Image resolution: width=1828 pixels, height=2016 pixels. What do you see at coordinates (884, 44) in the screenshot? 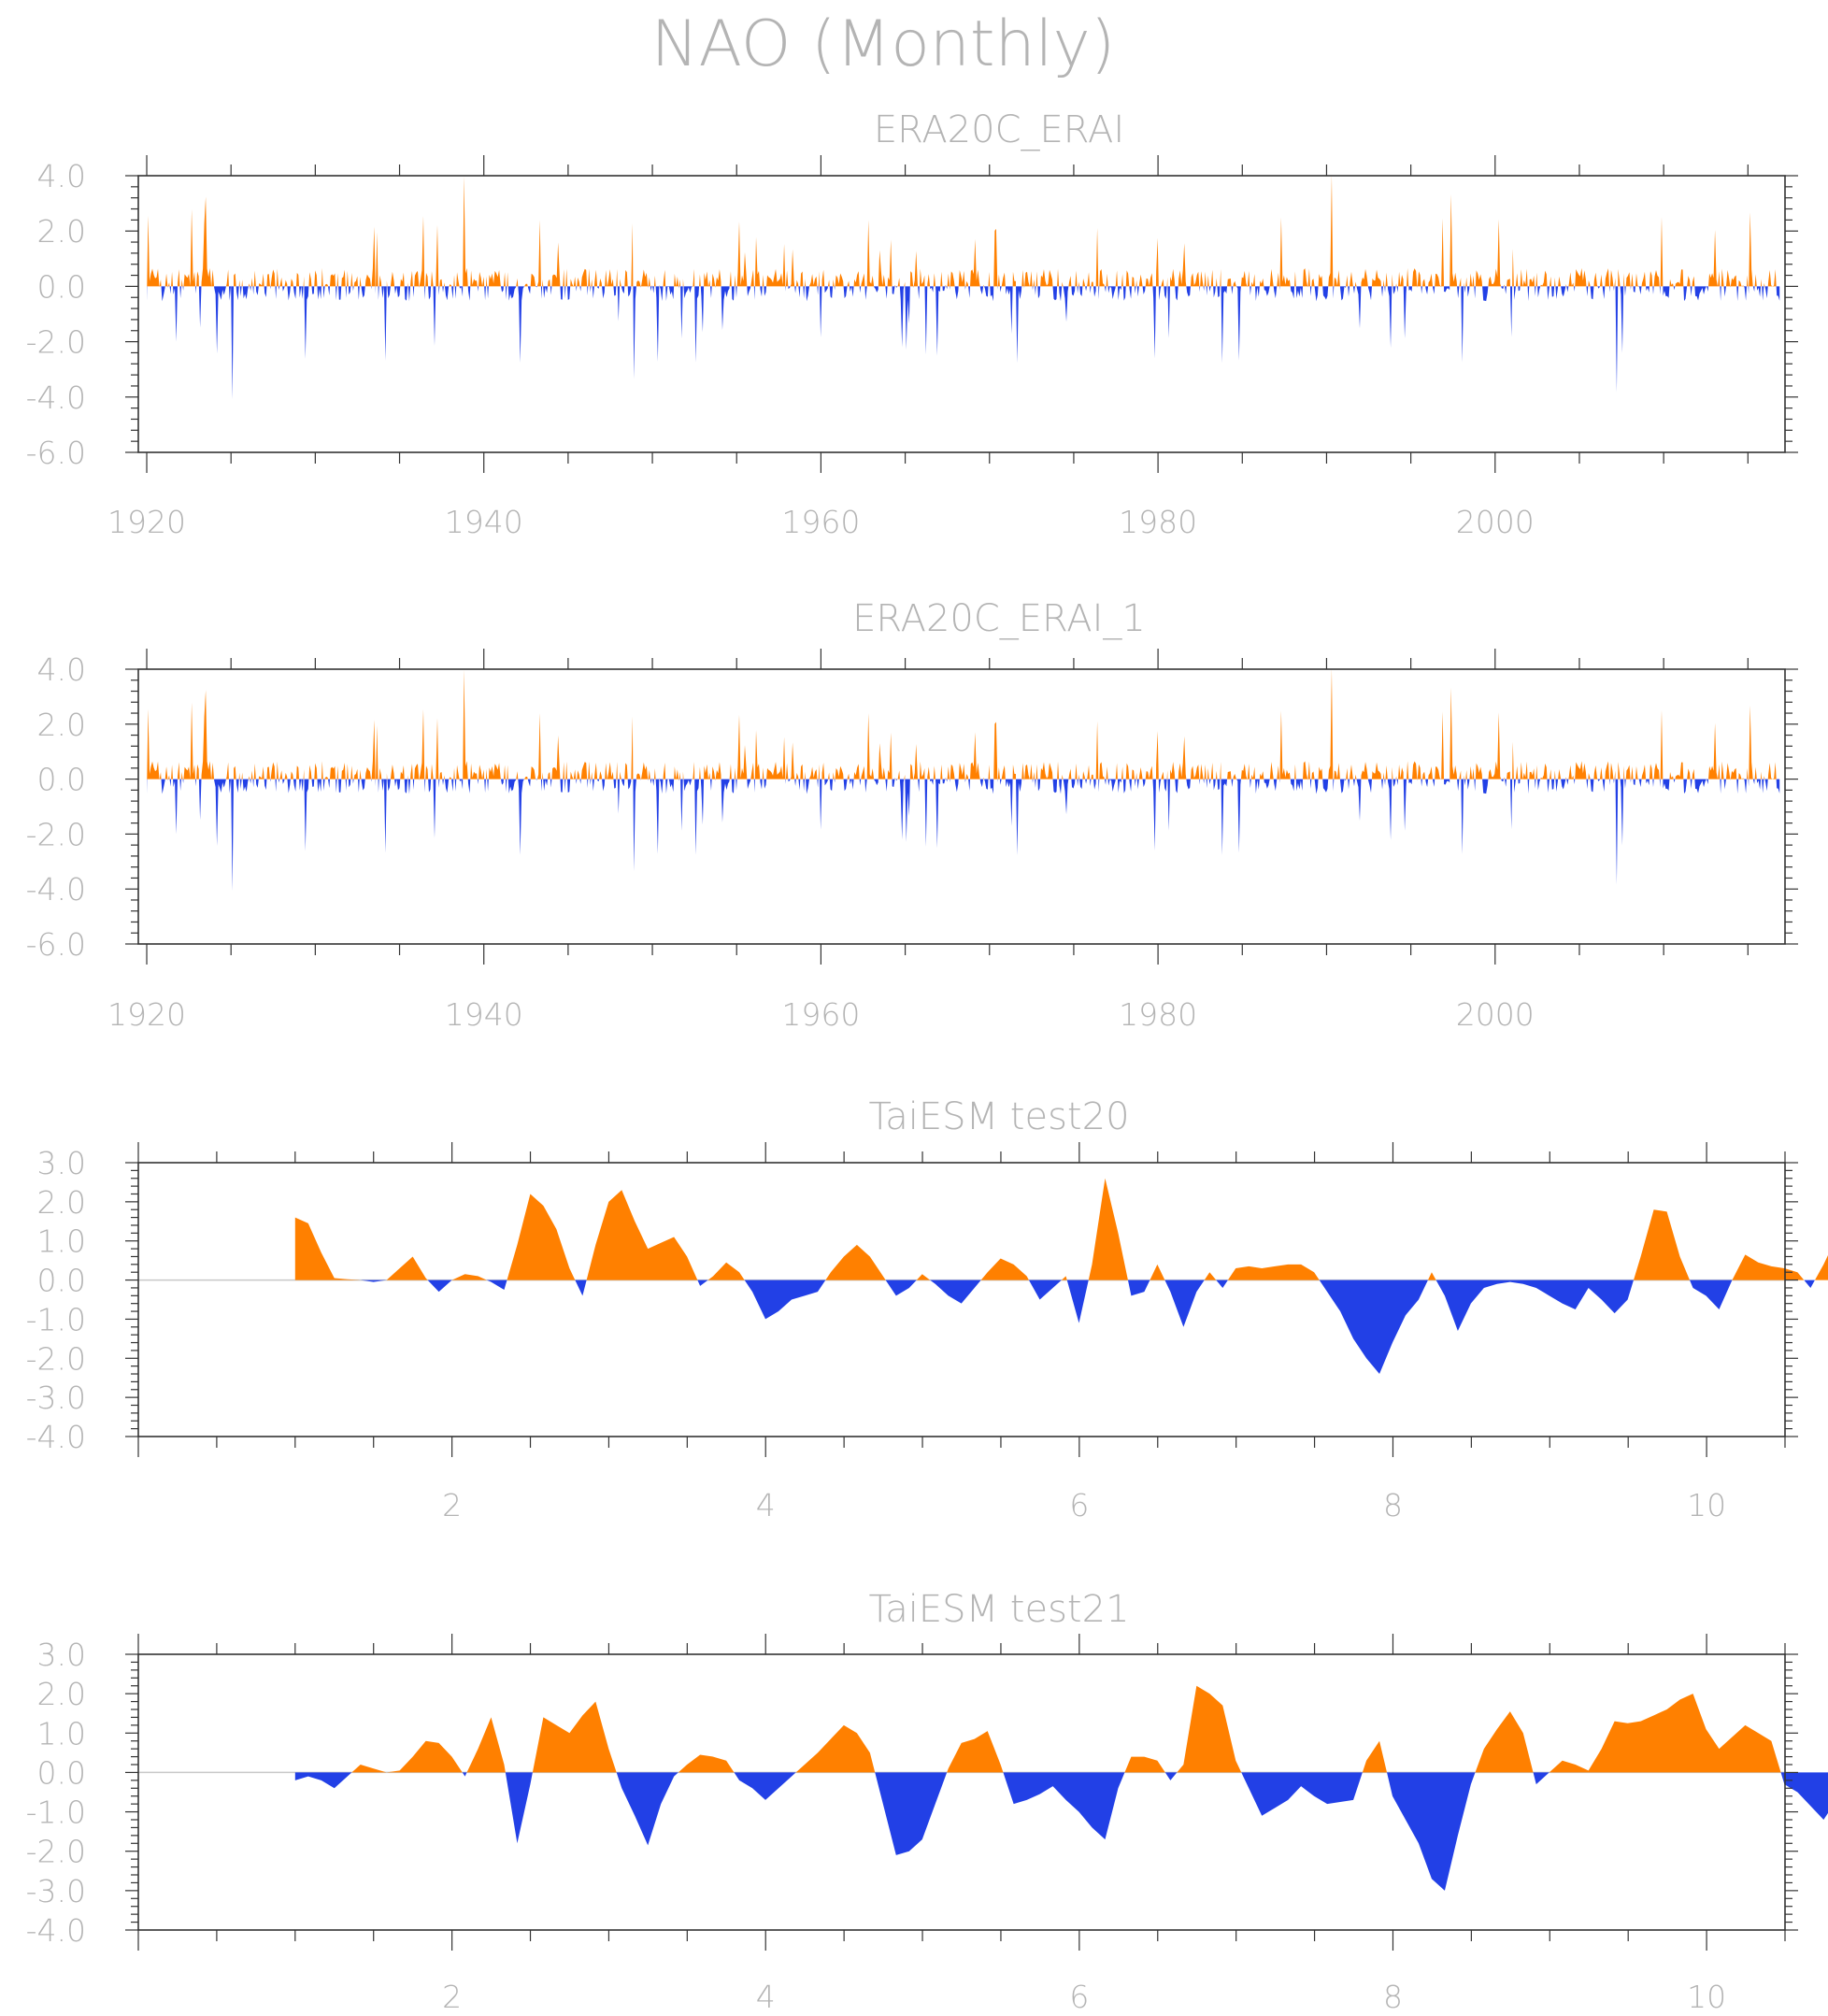
I see `figure-title: NAO (Monthly)` at bounding box center [884, 44].